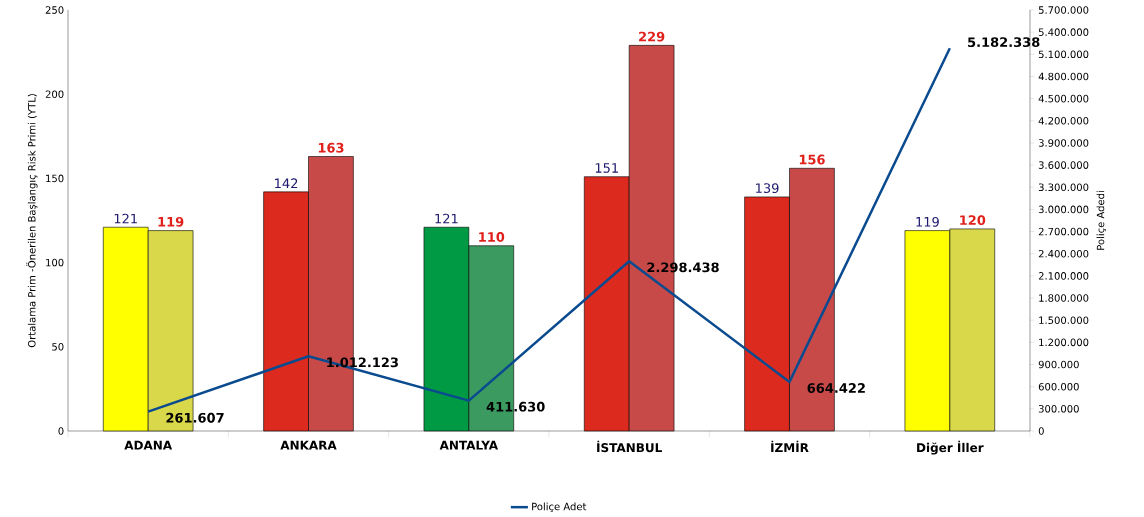 The width and height of the screenshot is (1144, 517). I want to click on y2-tick-label: 3.600.000, so click(1063, 165).